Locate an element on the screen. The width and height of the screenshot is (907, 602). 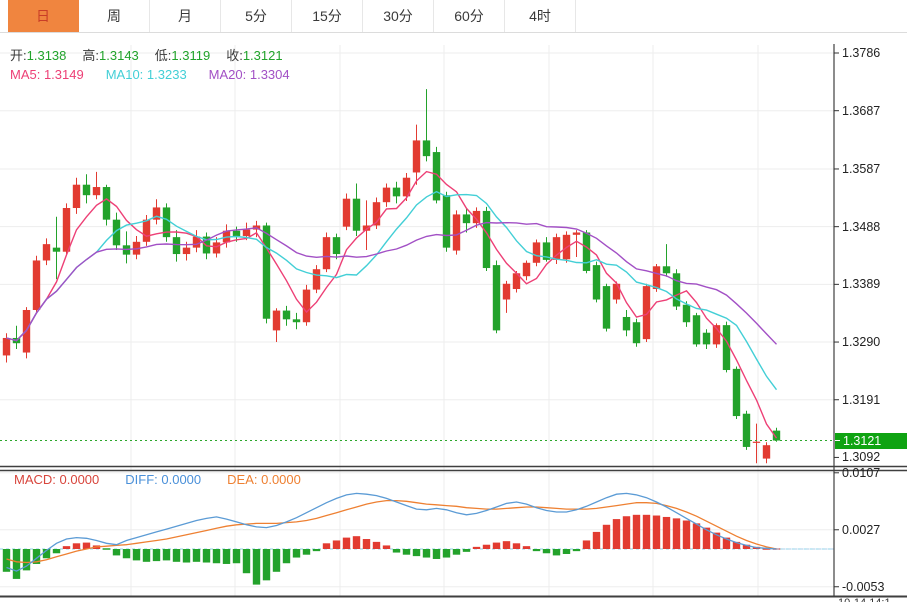
diff-line is located at coordinates (391, 532).